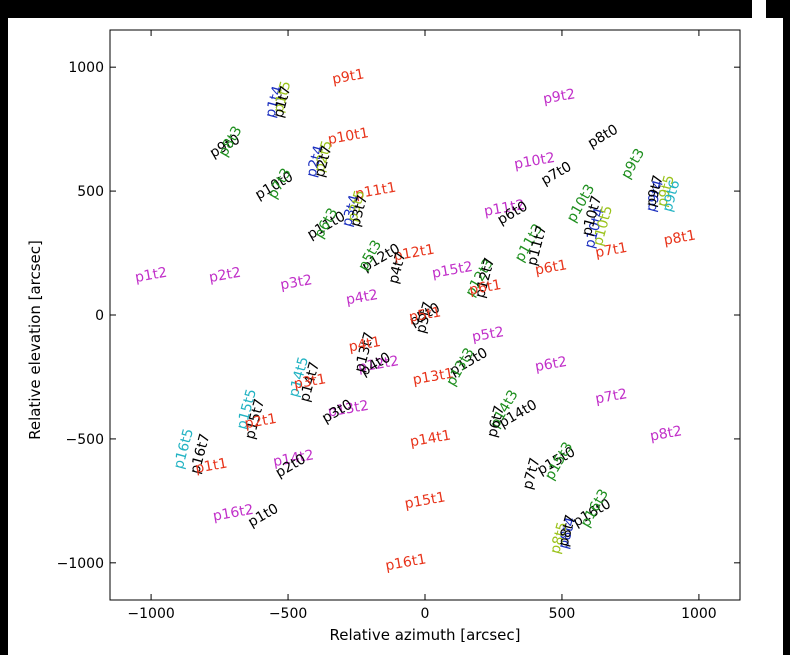  What do you see at coordinates (488, 334) in the screenshot?
I see `point-label-p5t2: p5t2` at bounding box center [488, 334].